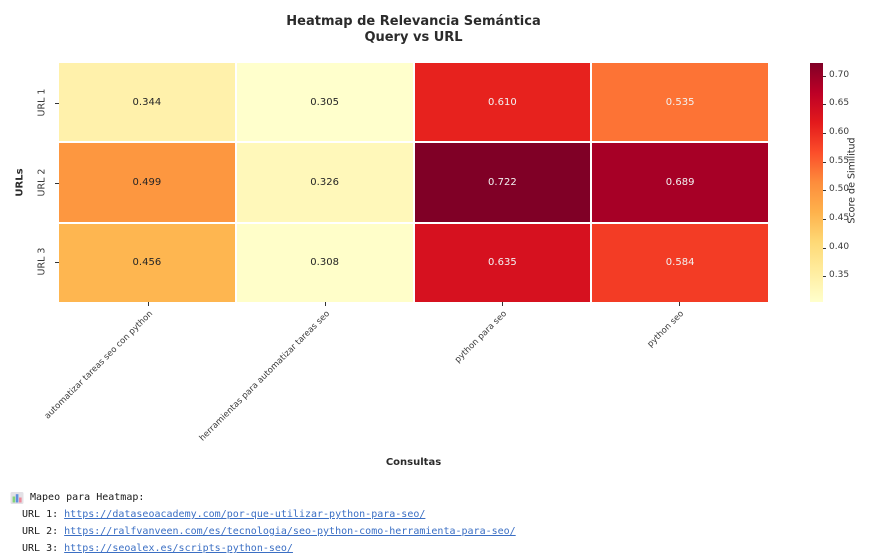  I want to click on chart-title-line1: Heatmap de Relevancia Semántica, so click(413, 21).